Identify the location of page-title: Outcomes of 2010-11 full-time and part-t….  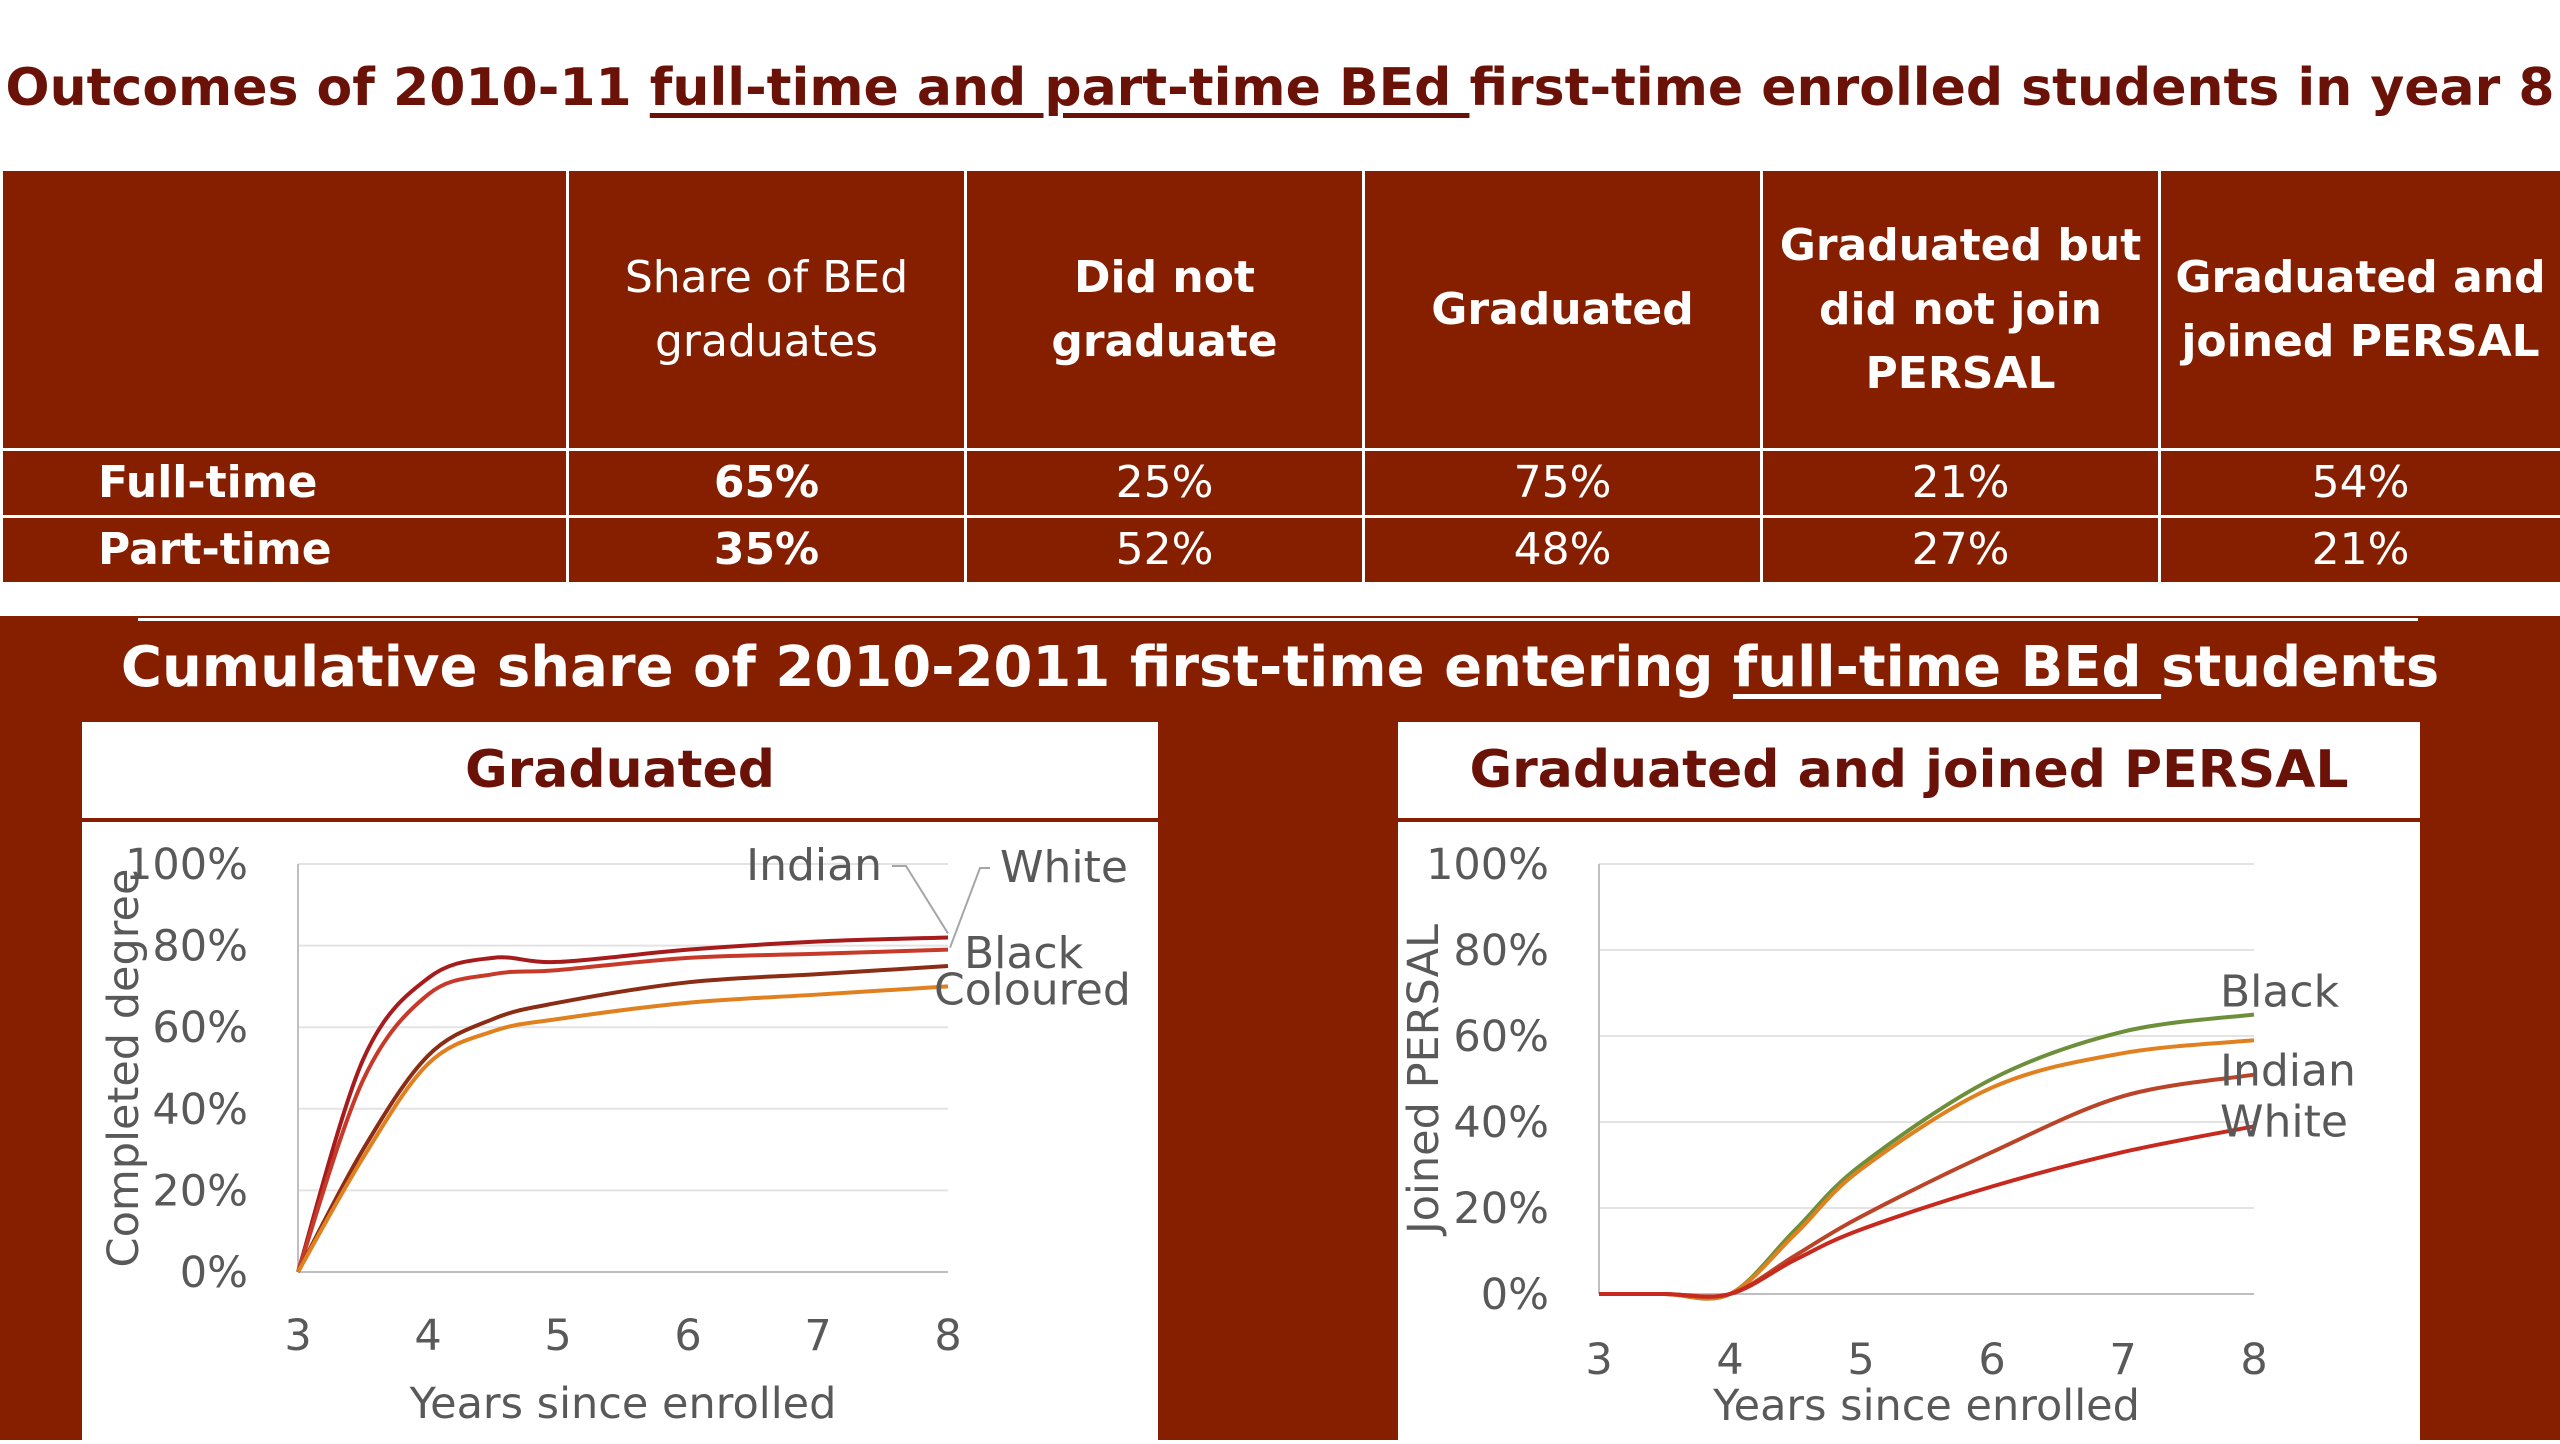
(1280, 88).